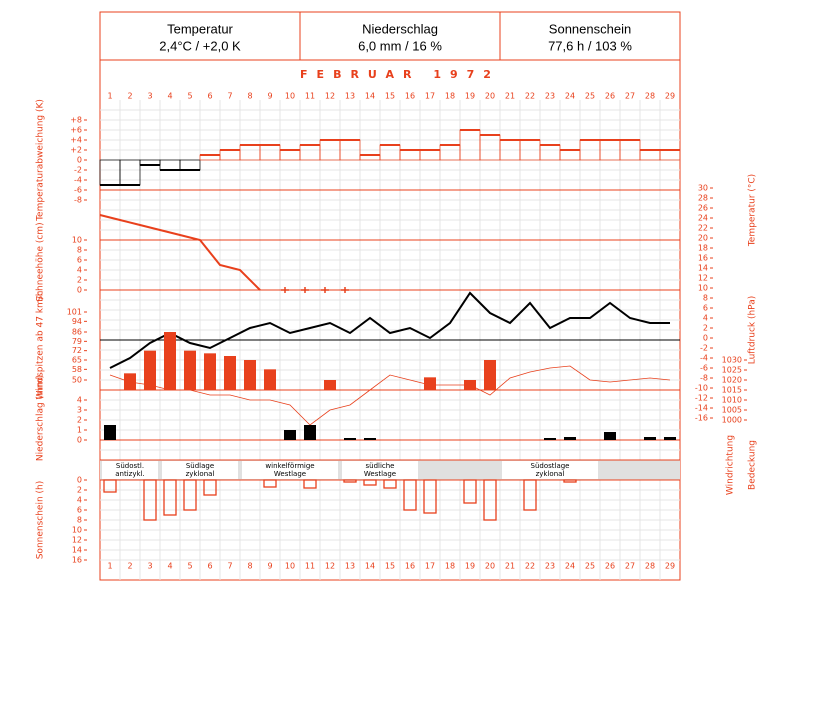 The image size is (827, 706). I want to click on day-label: 22, so click(530, 96).